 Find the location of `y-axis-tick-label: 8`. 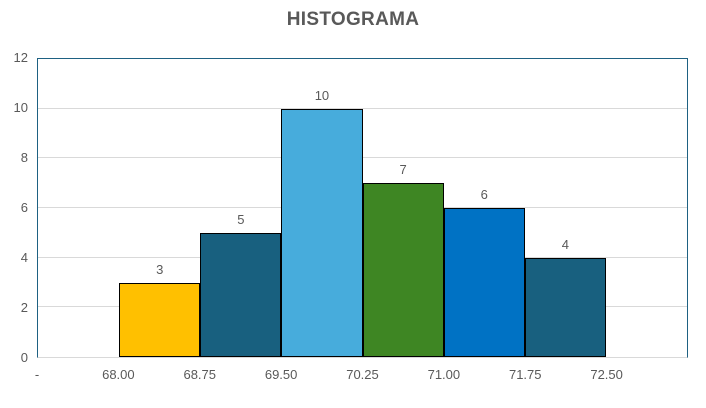

y-axis-tick-label: 8 is located at coordinates (24, 158).